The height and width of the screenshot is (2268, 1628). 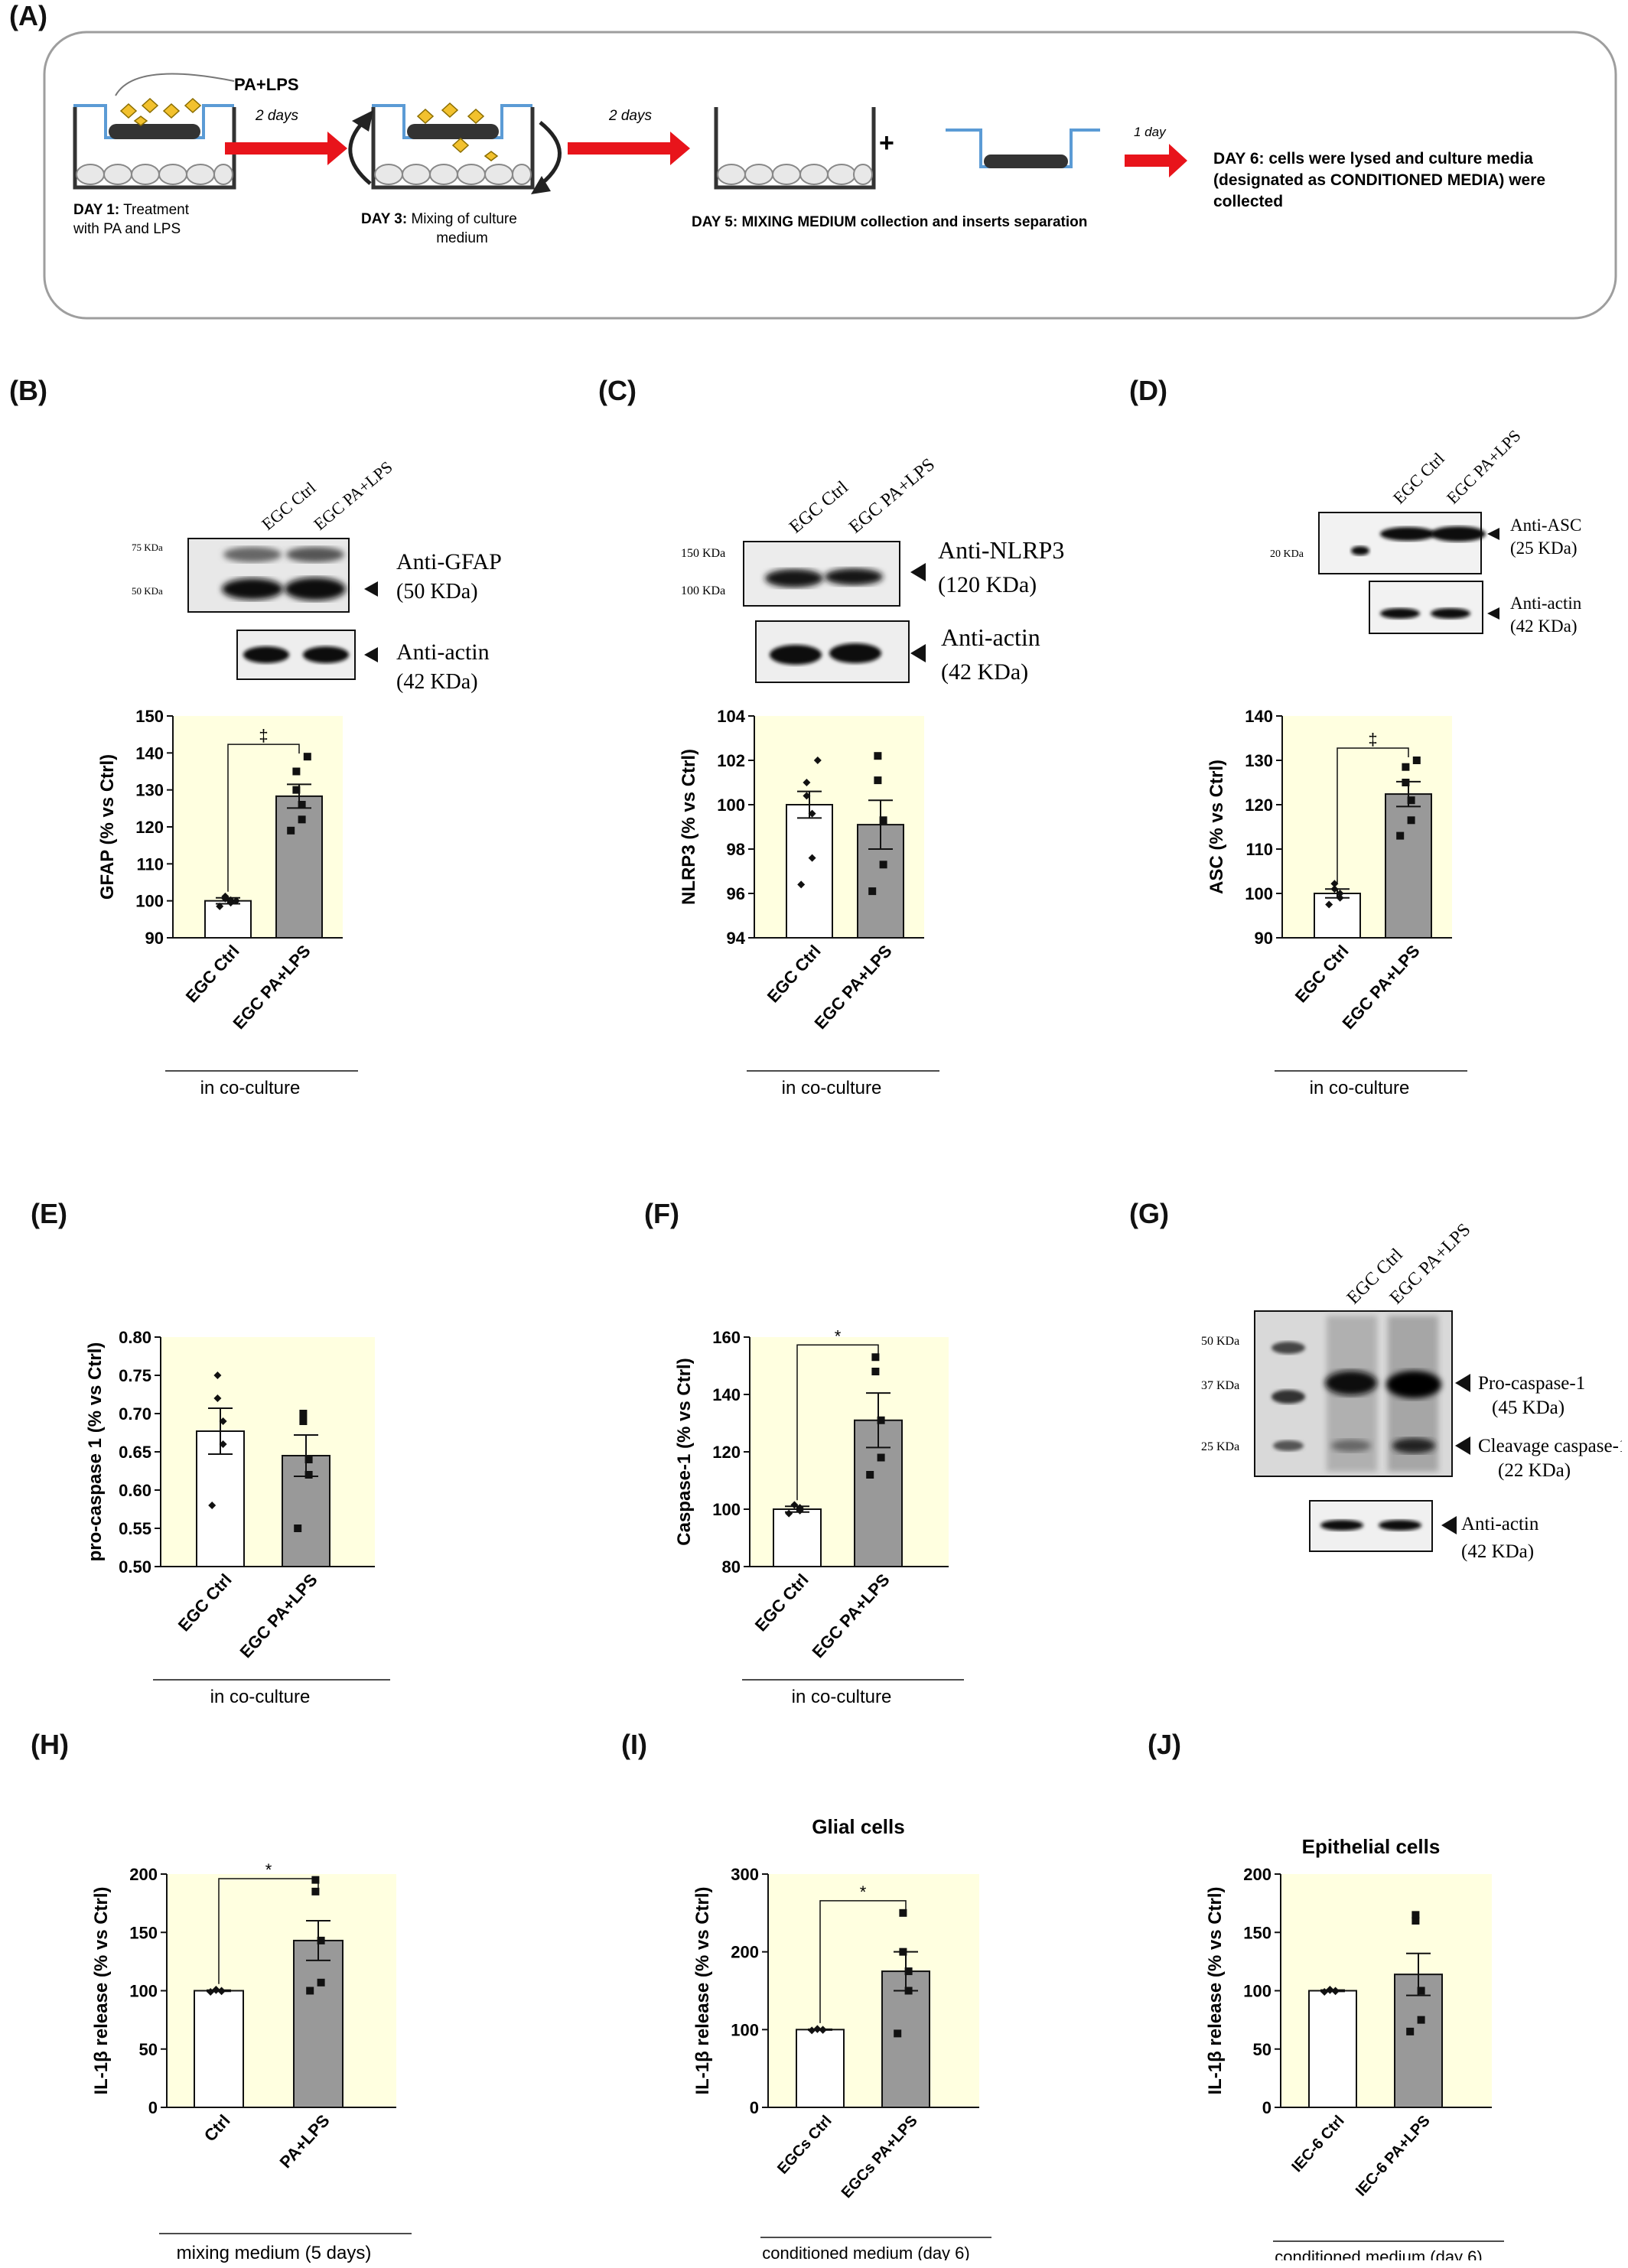 What do you see at coordinates (437, 592) in the screenshot?
I see `band-size-label: (50 KDa)` at bounding box center [437, 592].